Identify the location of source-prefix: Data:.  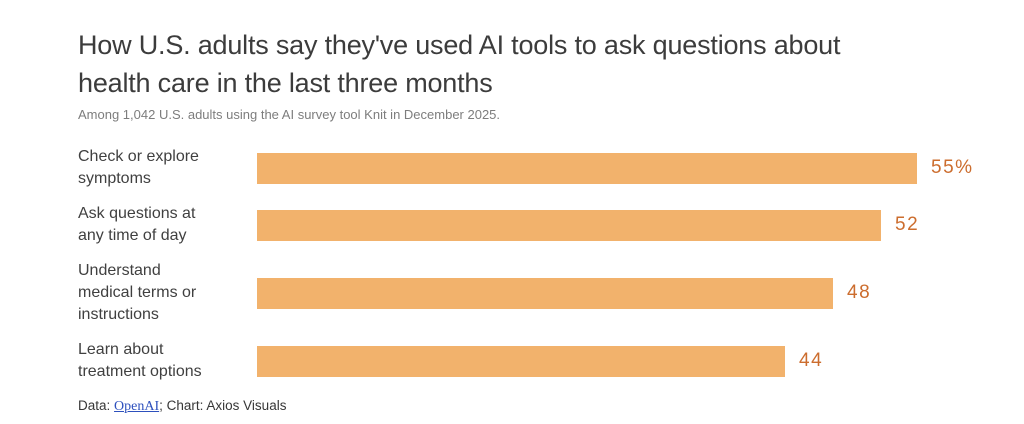
(96, 405).